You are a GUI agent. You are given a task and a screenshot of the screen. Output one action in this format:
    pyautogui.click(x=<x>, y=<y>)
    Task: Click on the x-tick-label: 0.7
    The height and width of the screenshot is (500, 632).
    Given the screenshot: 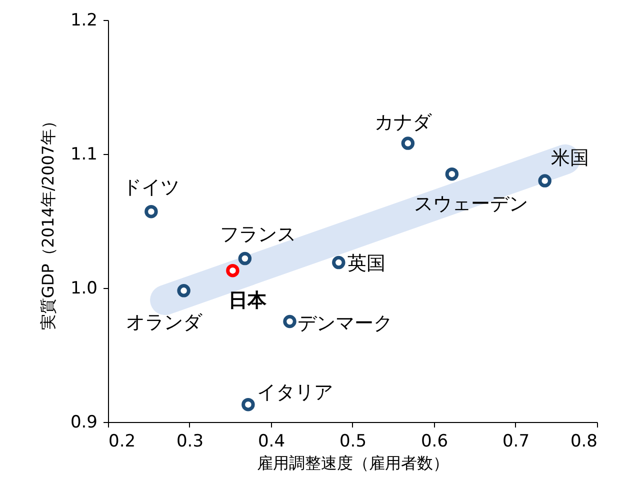 What is the action you would take?
    pyautogui.click(x=516, y=442)
    